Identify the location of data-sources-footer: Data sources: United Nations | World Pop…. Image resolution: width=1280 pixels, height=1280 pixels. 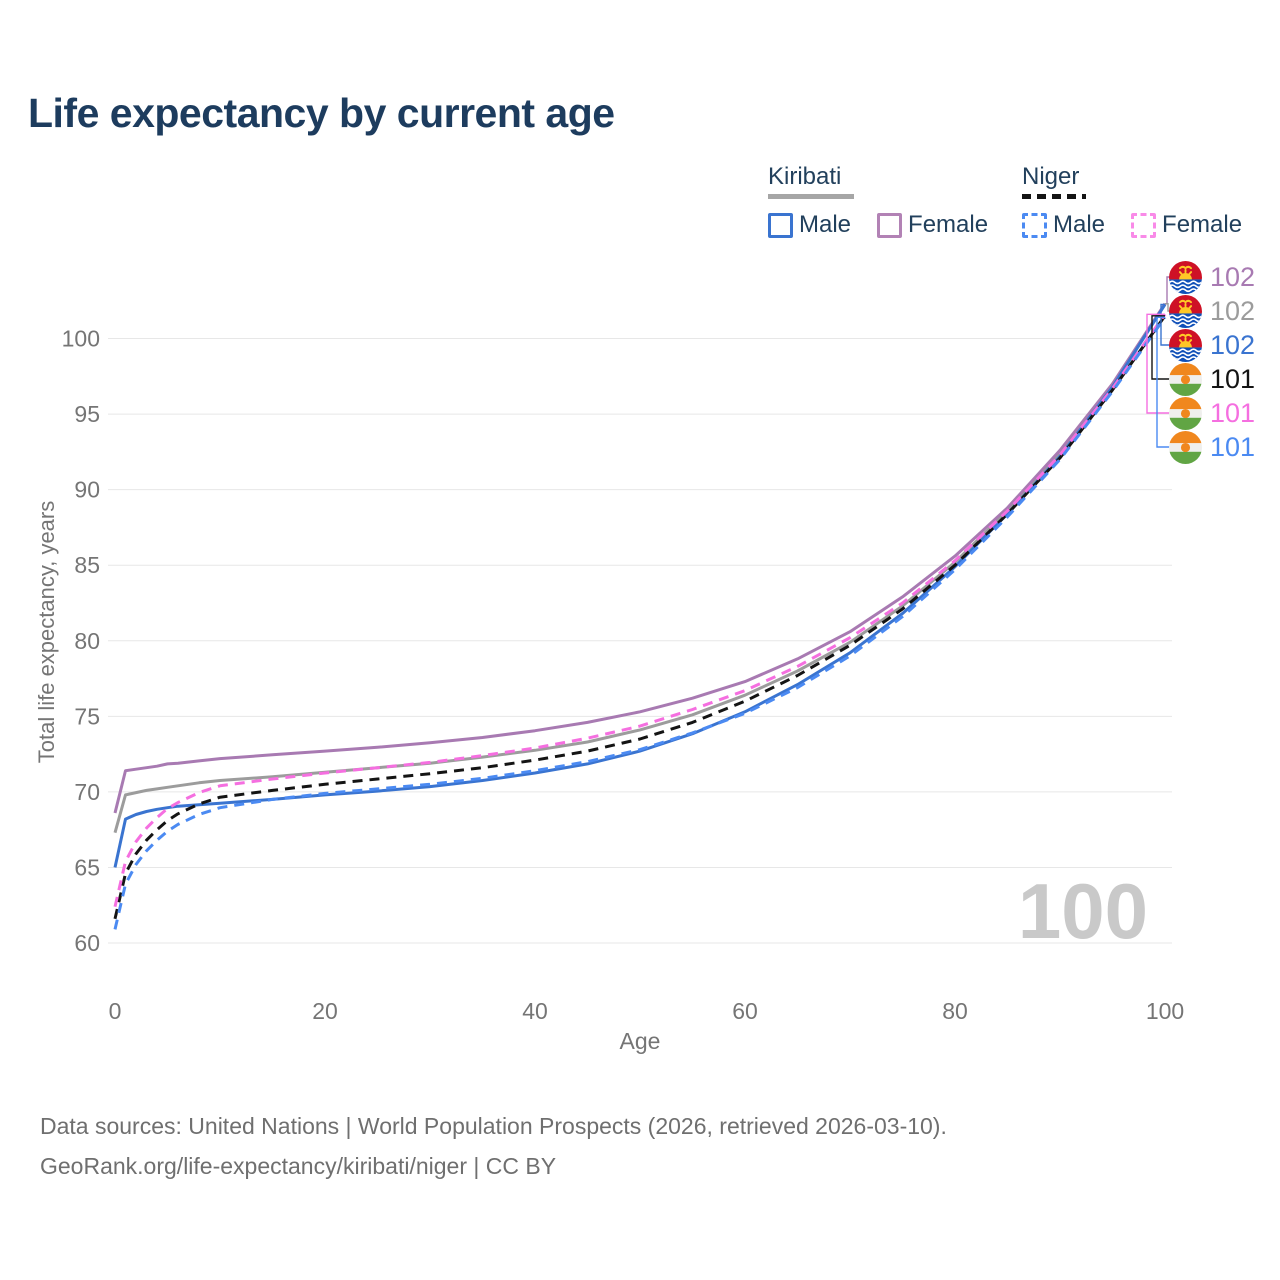
(493, 1146).